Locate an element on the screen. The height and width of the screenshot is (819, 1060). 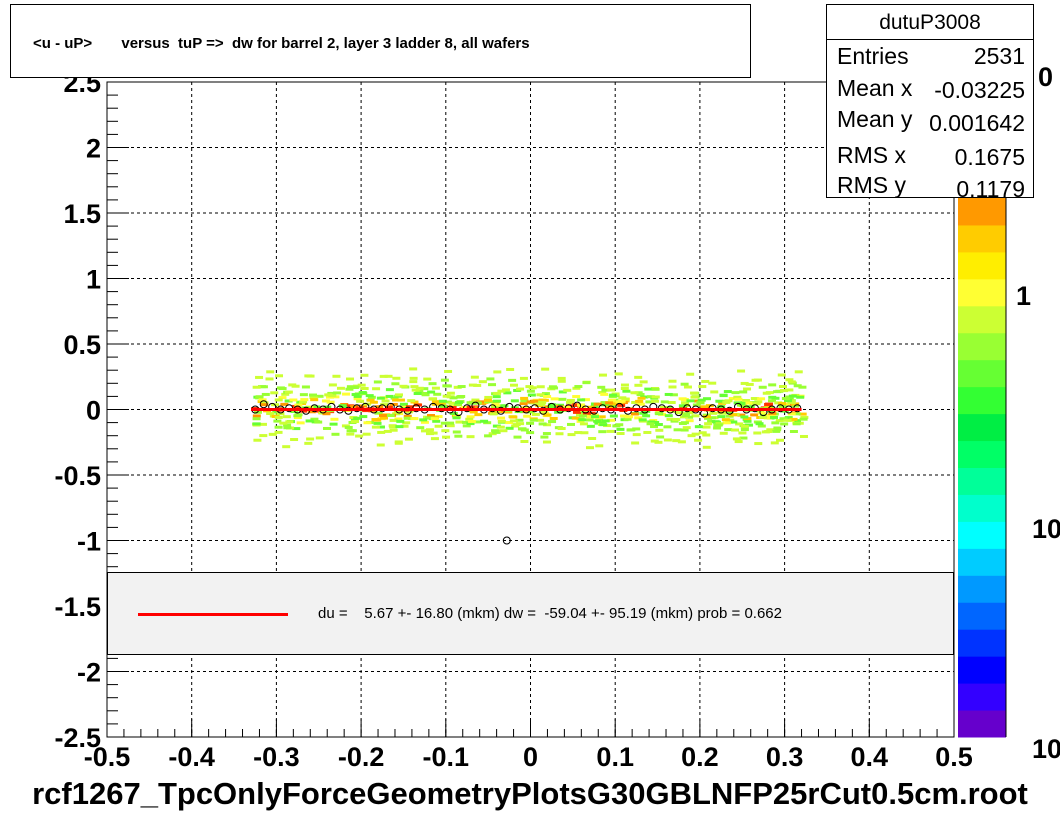
stats-label-entries: Entries is located at coordinates (873, 56).